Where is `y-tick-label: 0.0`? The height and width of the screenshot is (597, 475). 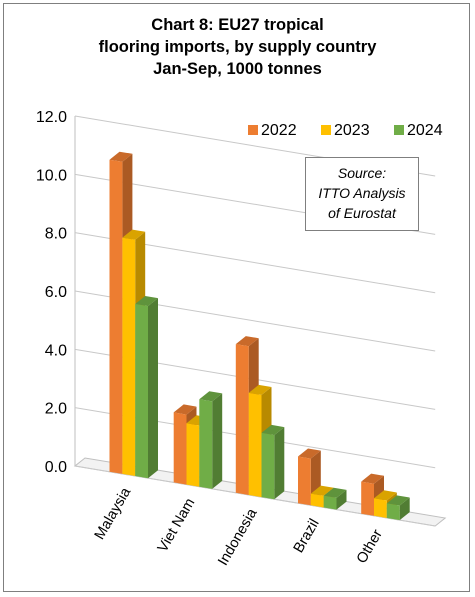 y-tick-label: 0.0 is located at coordinates (56, 467).